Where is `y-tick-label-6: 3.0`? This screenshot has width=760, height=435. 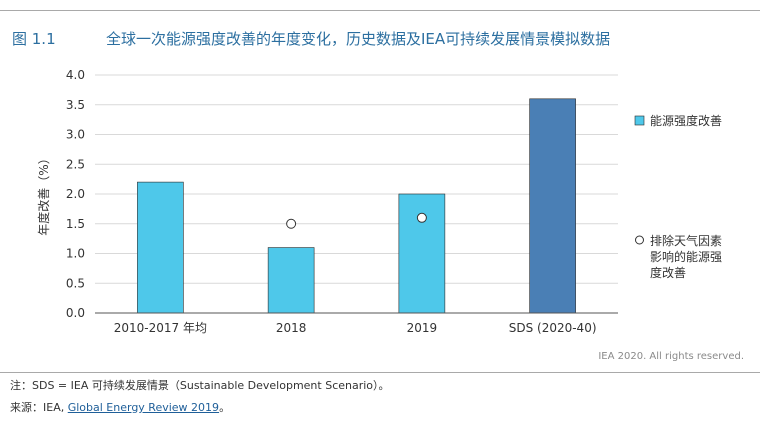
y-tick-label-6: 3.0 is located at coordinates (75, 135).